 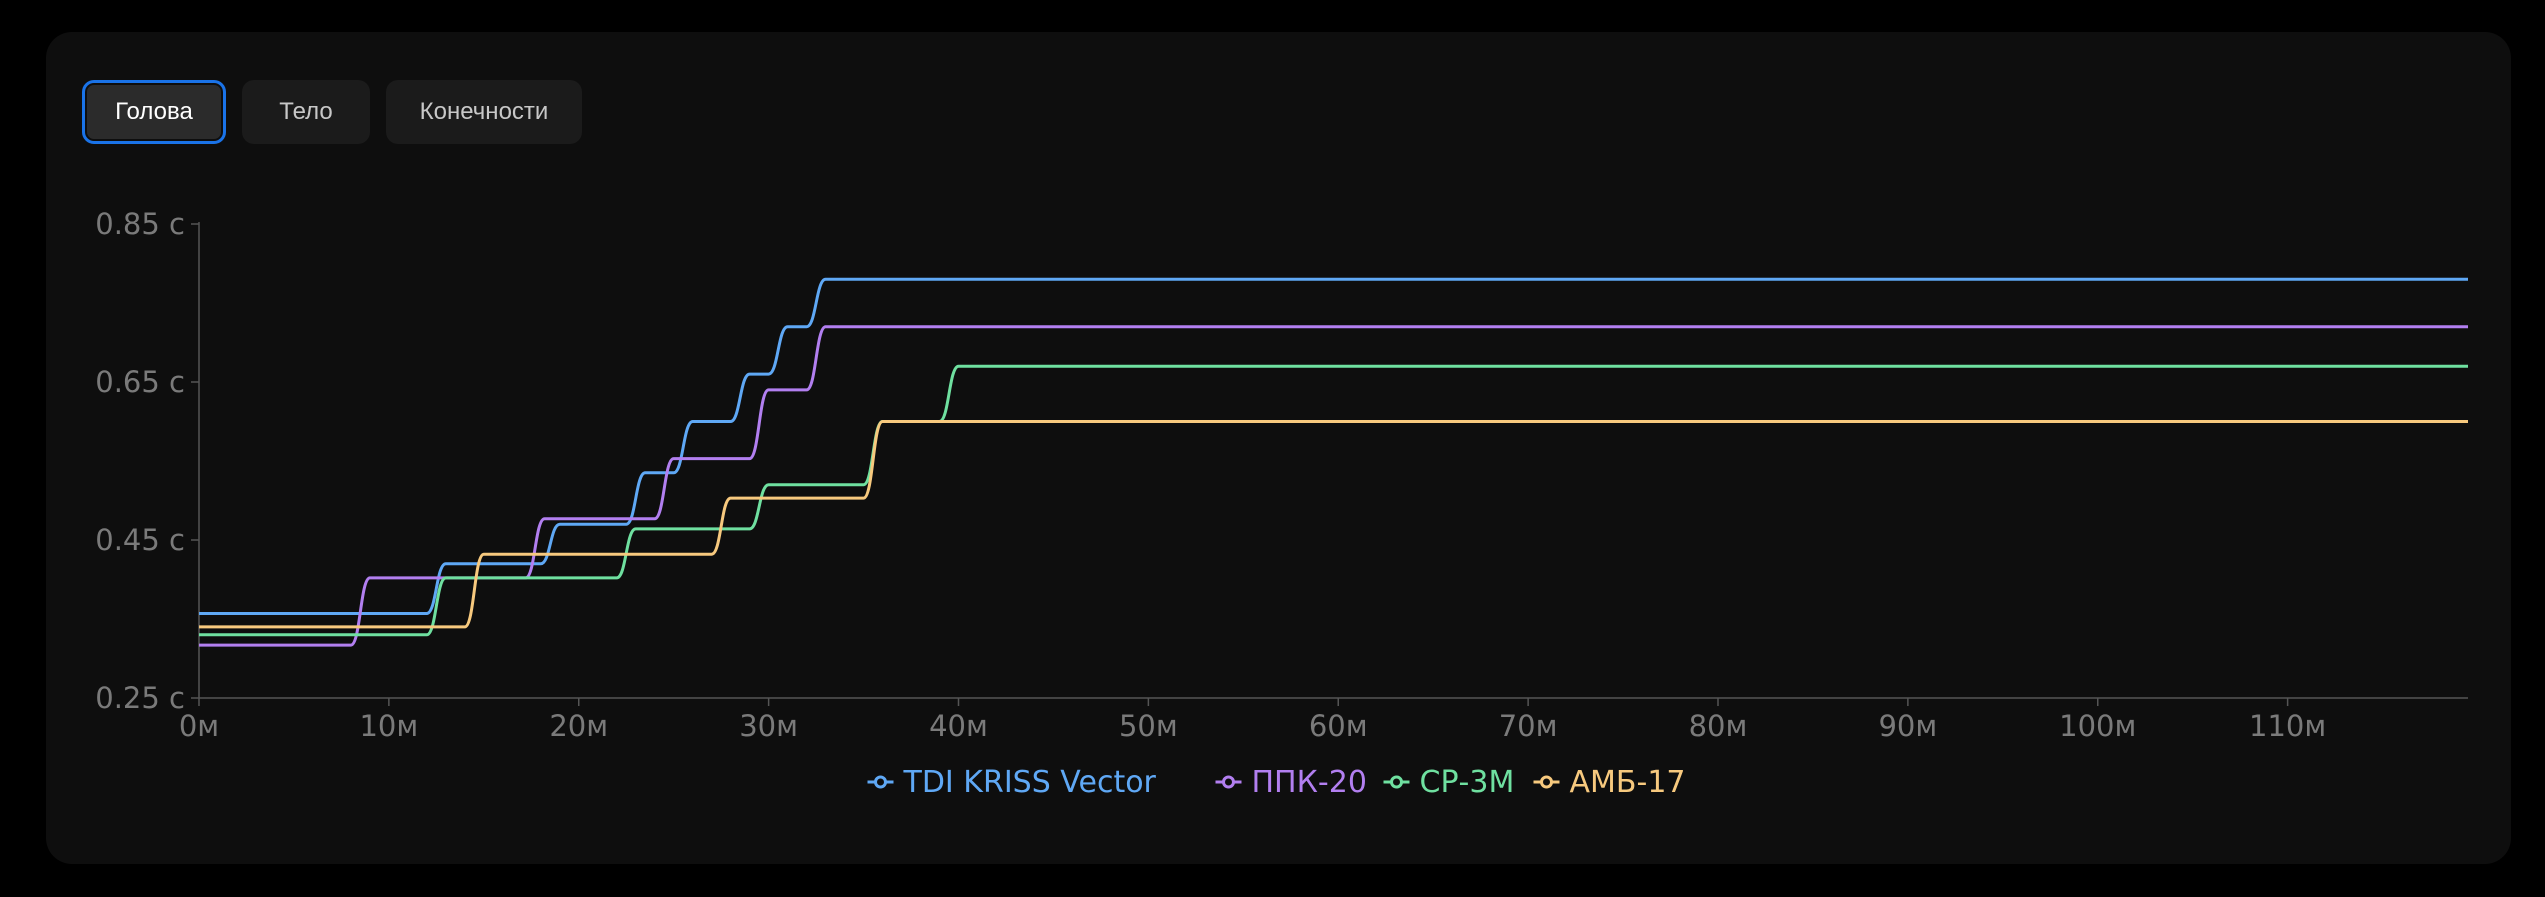 I want to click on y-tick-label: 0.65 с, so click(x=140, y=382).